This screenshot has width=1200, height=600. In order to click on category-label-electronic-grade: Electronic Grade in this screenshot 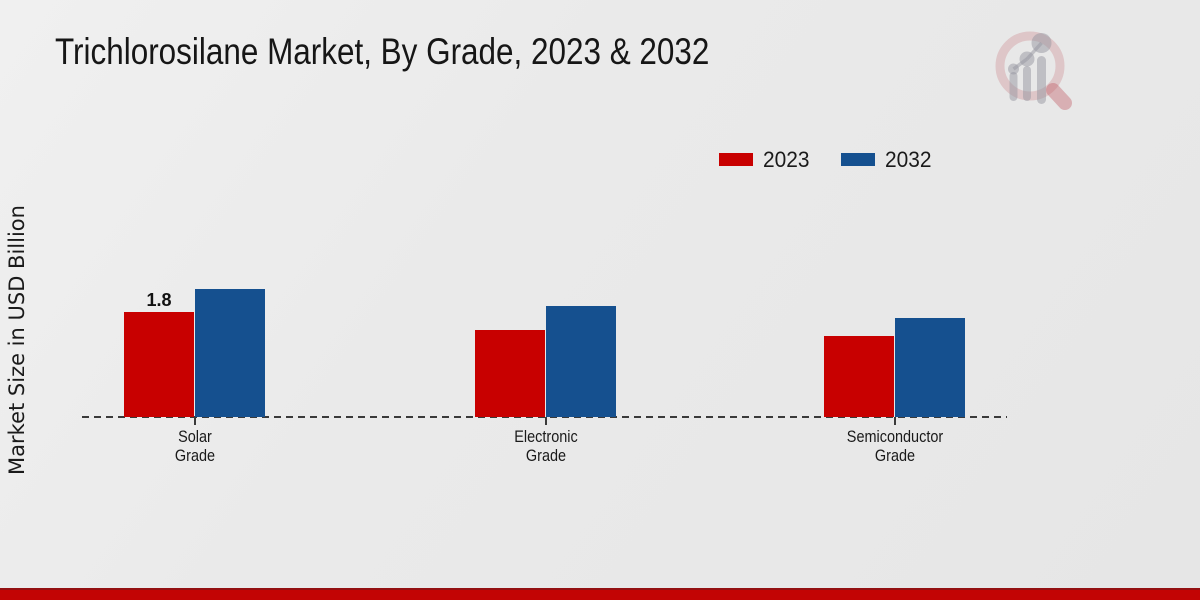, I will do `click(546, 446)`.